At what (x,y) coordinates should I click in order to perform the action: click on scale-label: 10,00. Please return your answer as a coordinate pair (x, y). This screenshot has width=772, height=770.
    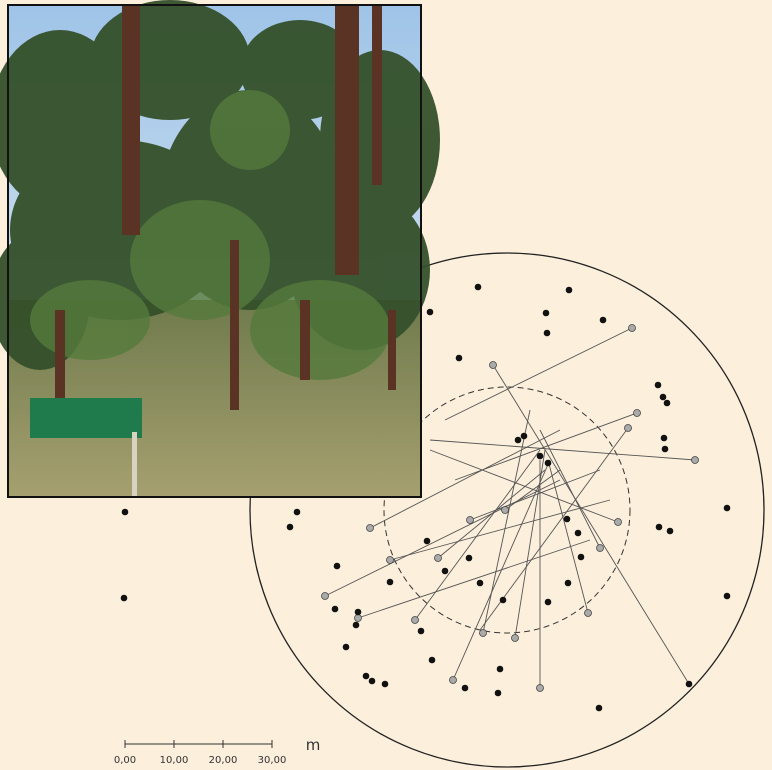
    Looking at the image, I should click on (174, 760).